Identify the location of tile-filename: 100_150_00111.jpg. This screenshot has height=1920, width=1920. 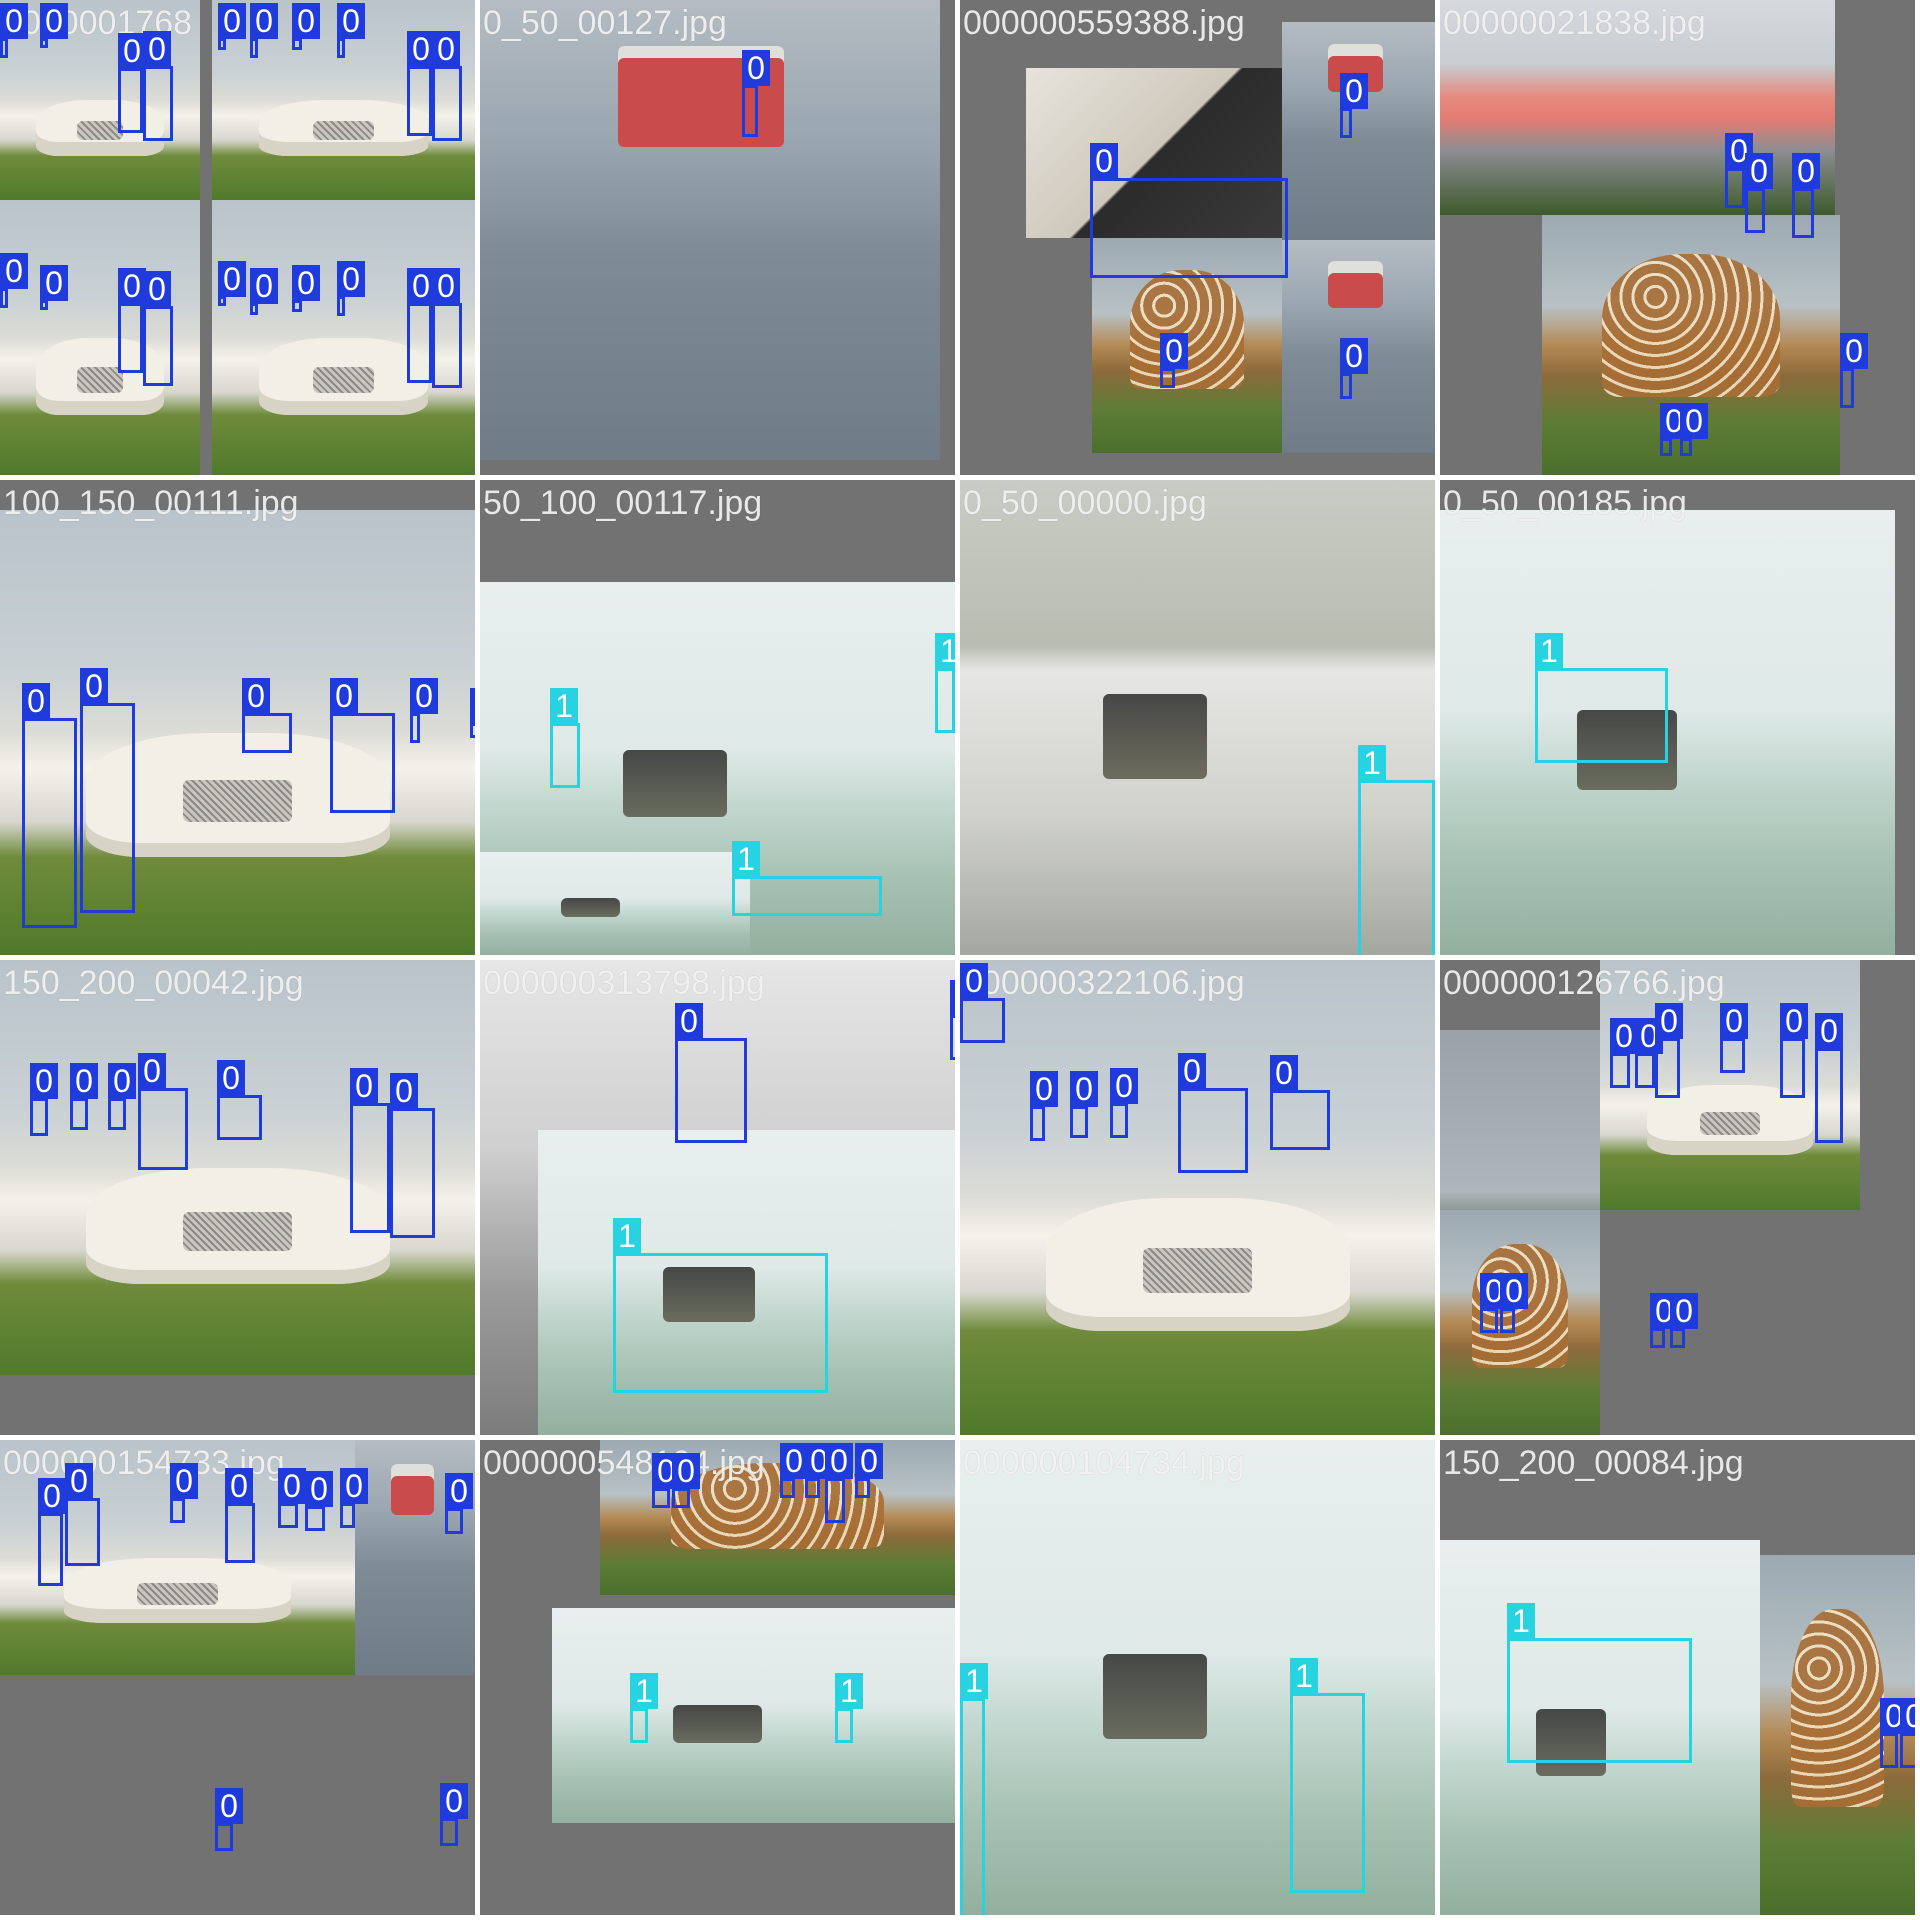
(151, 503).